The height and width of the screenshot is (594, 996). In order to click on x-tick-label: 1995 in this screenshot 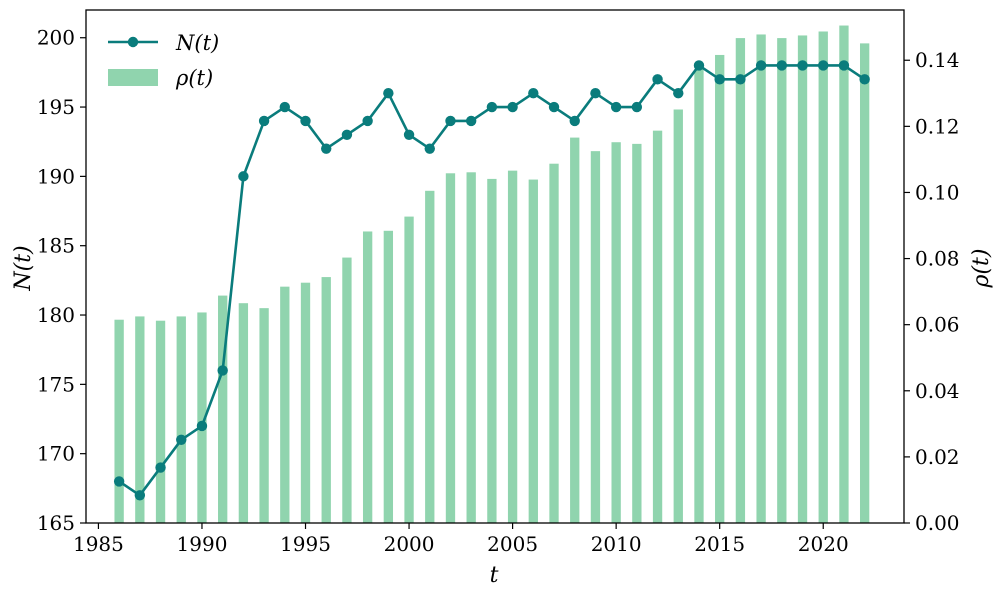, I will do `click(305, 544)`.